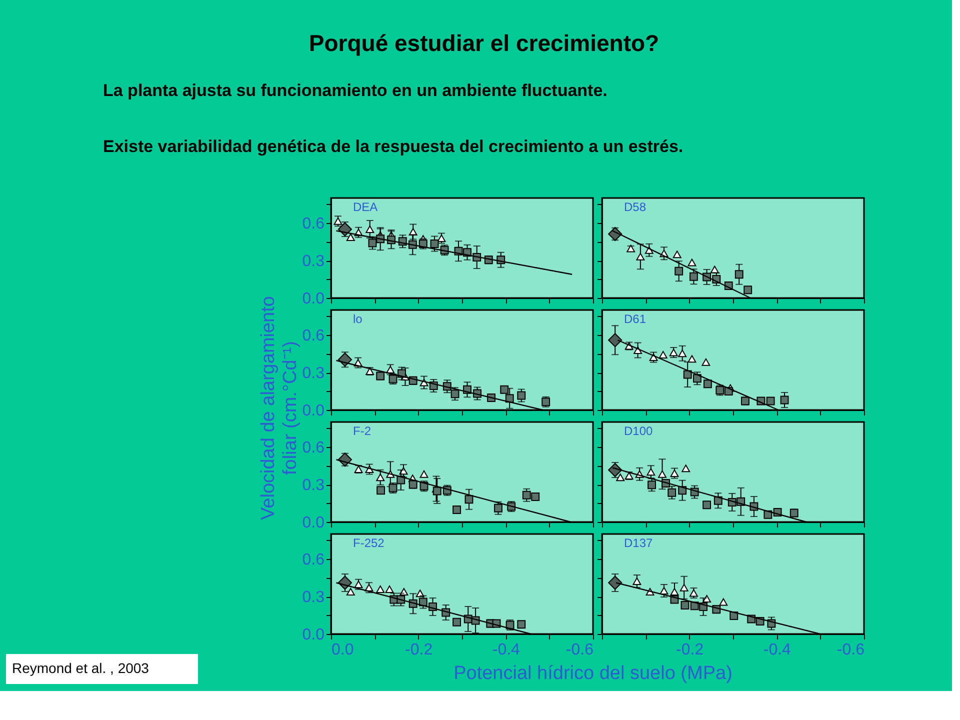 This screenshot has width=960, height=720. I want to click on chart-title: D137, so click(639, 543).